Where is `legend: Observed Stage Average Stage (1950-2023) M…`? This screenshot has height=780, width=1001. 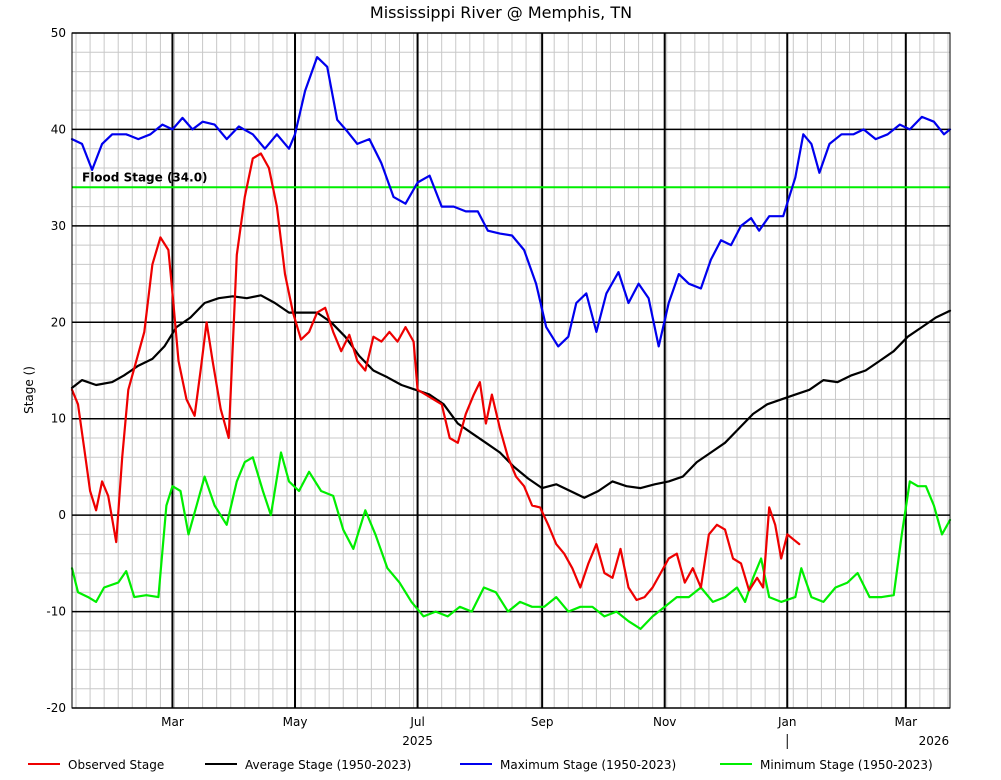 legend: Observed Stage Average Stage (1950-2023) M… is located at coordinates (480, 765).